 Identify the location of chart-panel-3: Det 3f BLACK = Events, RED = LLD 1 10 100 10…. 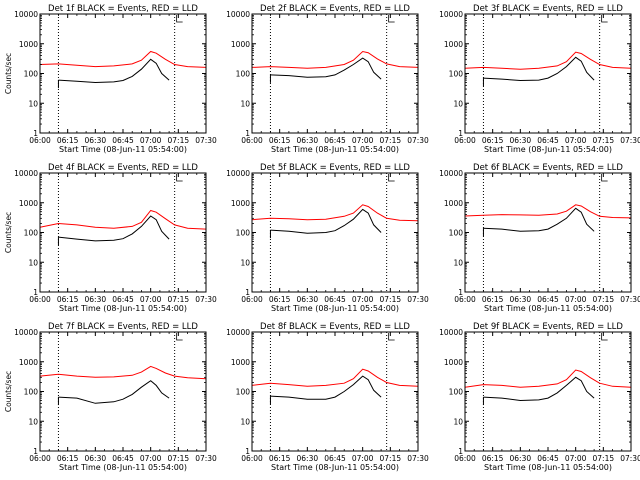
(539, 79).